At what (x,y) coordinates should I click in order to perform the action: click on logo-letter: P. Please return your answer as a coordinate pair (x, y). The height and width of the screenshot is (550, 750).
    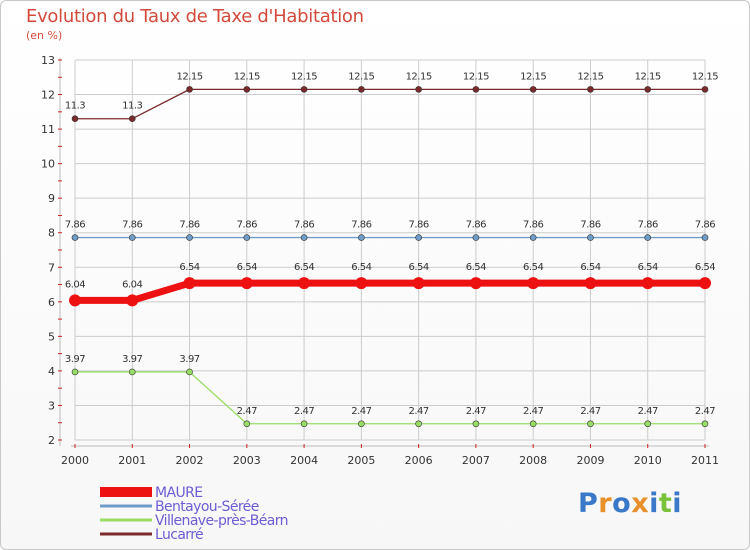
    Looking at the image, I should click on (588, 503).